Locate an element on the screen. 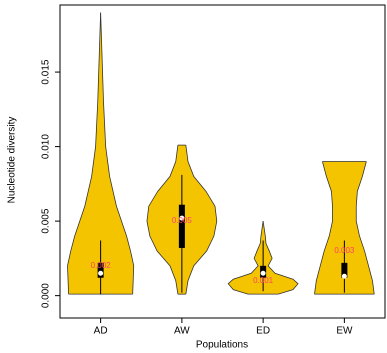 This screenshot has width=387, height=353. mean-label: 0.003 is located at coordinates (344, 250).